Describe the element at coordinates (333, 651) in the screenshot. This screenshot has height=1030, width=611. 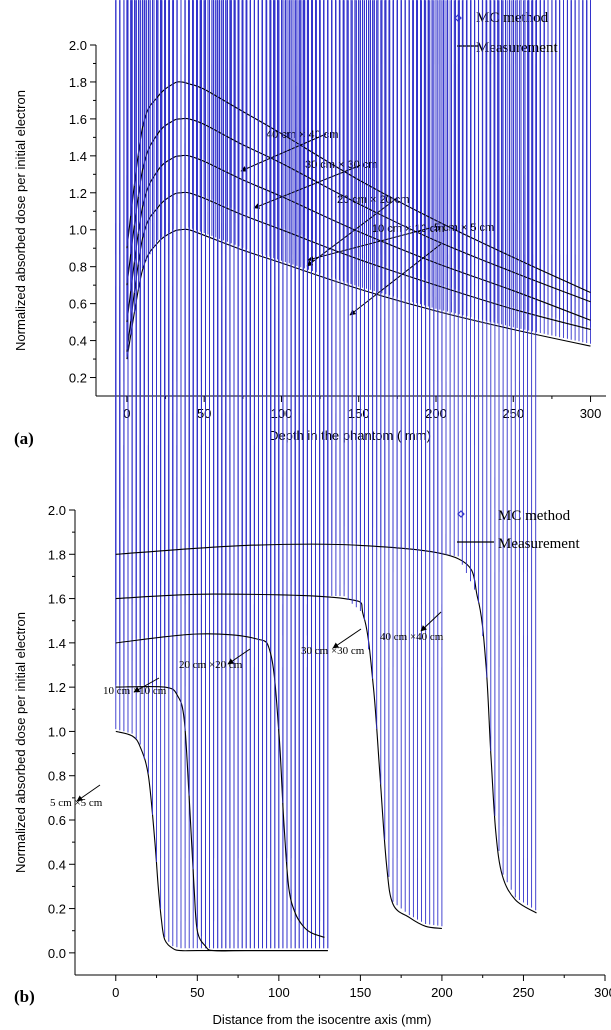
I see `annotation-label: 30 cm ×30 cm` at that location.